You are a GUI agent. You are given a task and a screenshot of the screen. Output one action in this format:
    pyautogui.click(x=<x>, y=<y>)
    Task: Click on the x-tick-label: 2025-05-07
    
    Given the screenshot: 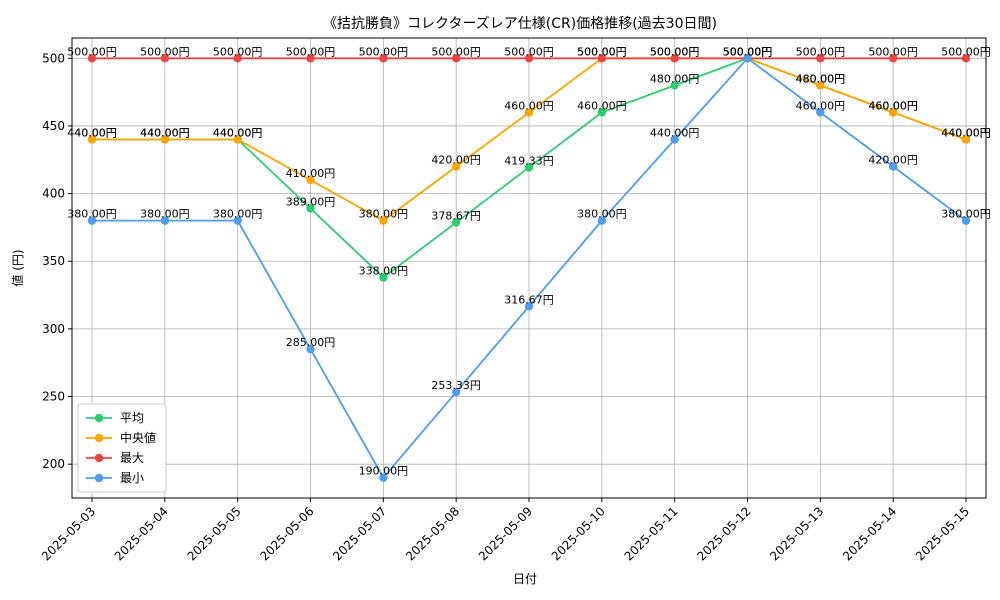 What is the action you would take?
    pyautogui.click(x=359, y=533)
    